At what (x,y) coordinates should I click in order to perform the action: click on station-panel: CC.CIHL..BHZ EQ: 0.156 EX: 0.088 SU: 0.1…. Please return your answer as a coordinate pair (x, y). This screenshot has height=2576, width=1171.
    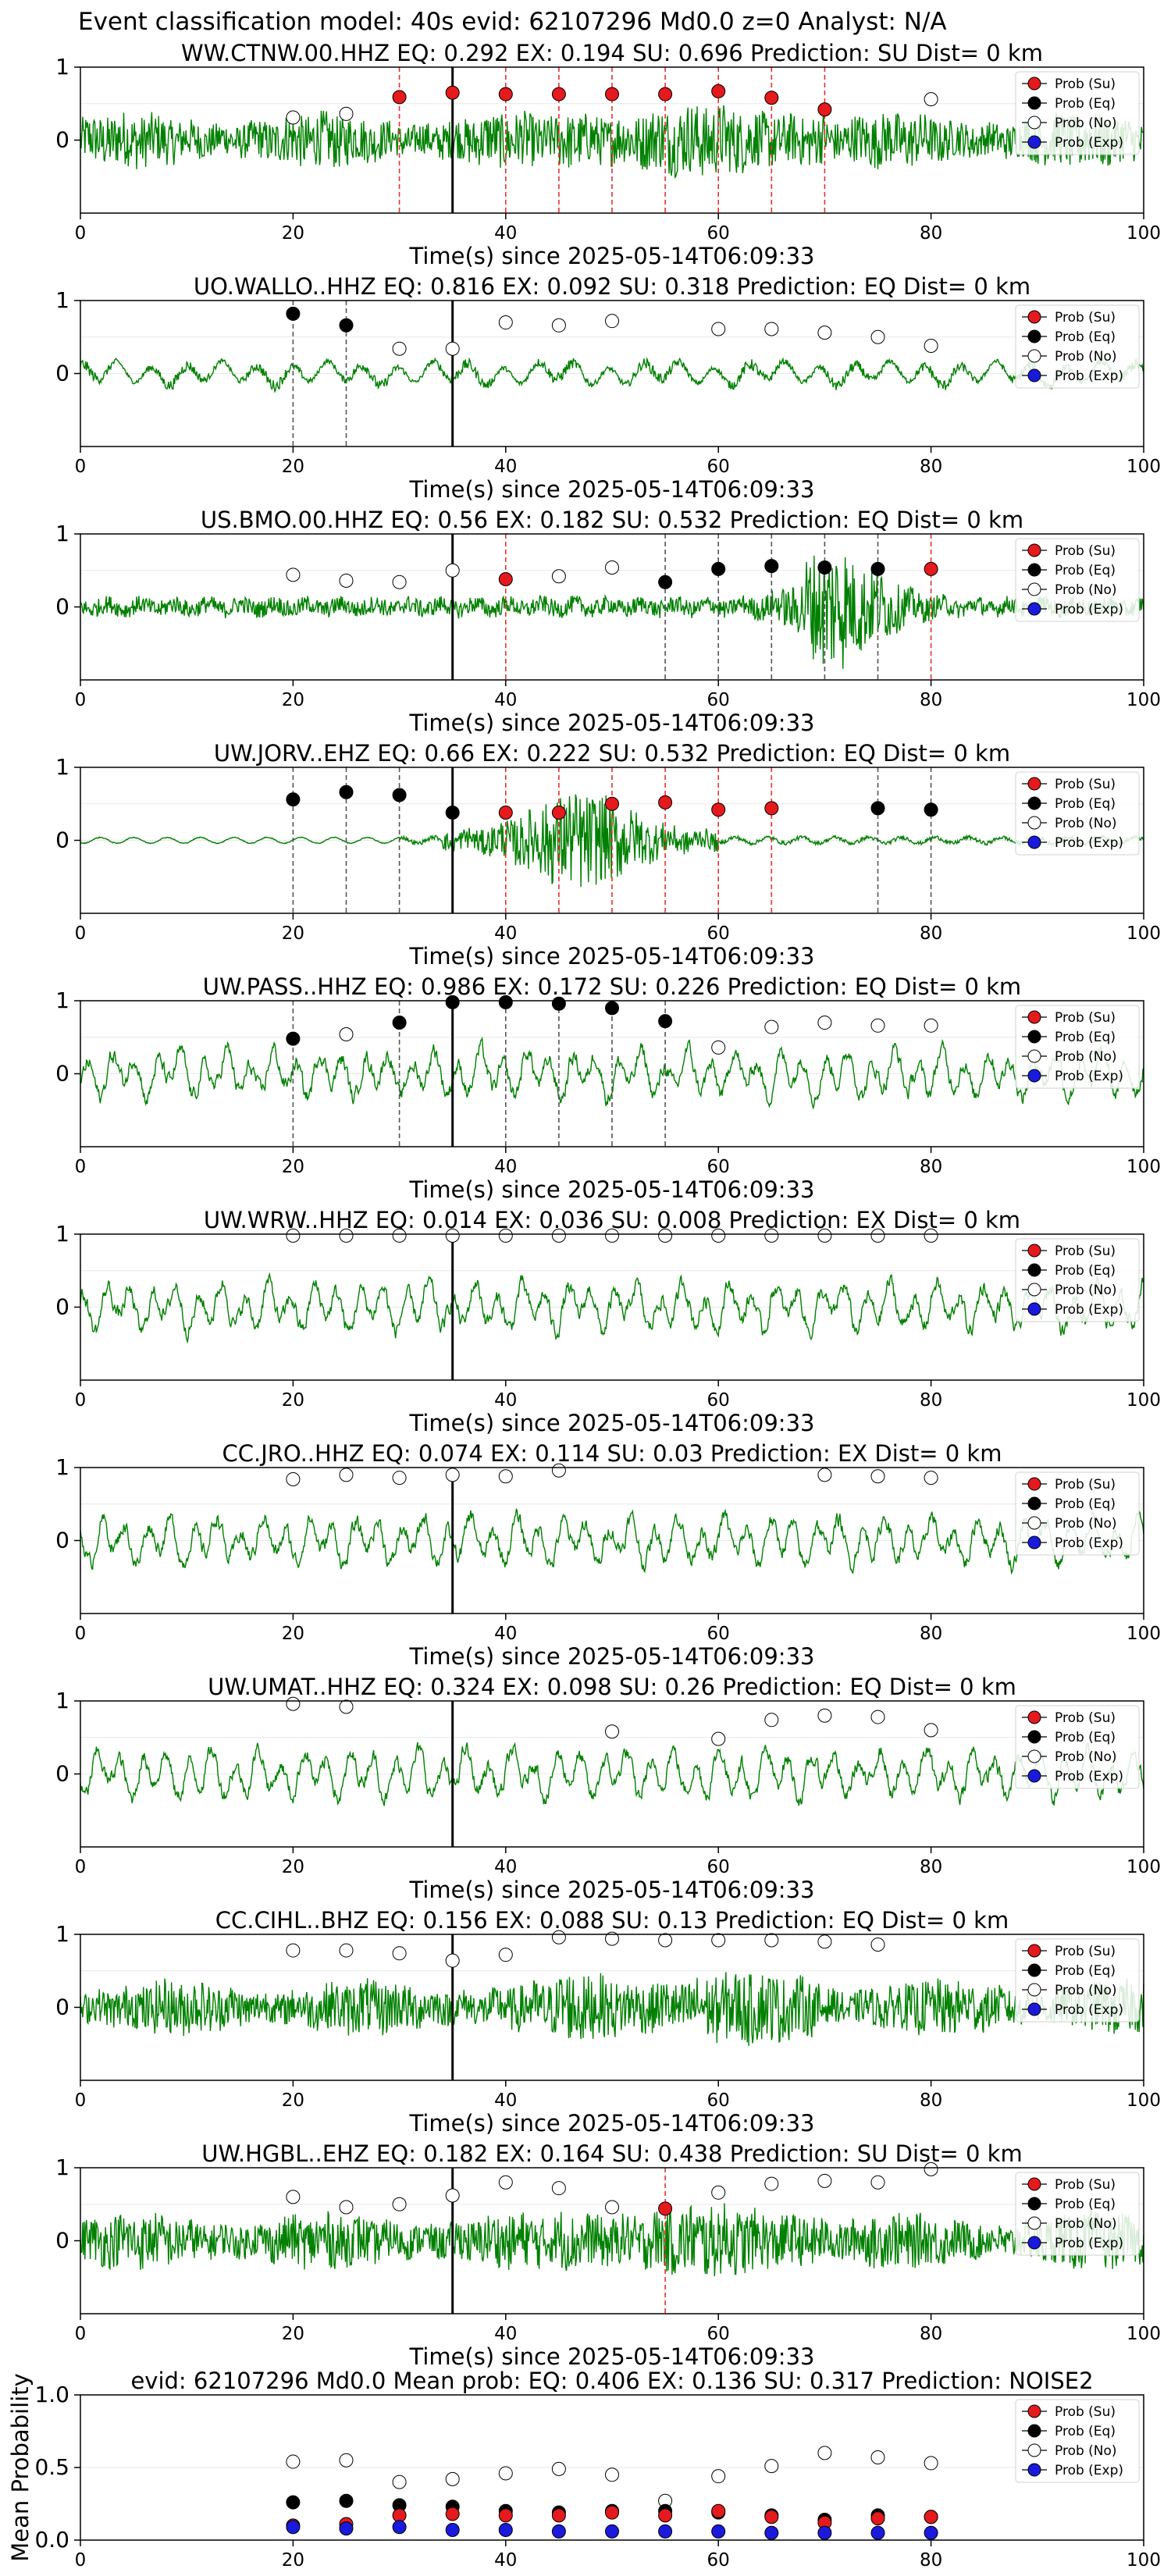
    Looking at the image, I should click on (608, 2022).